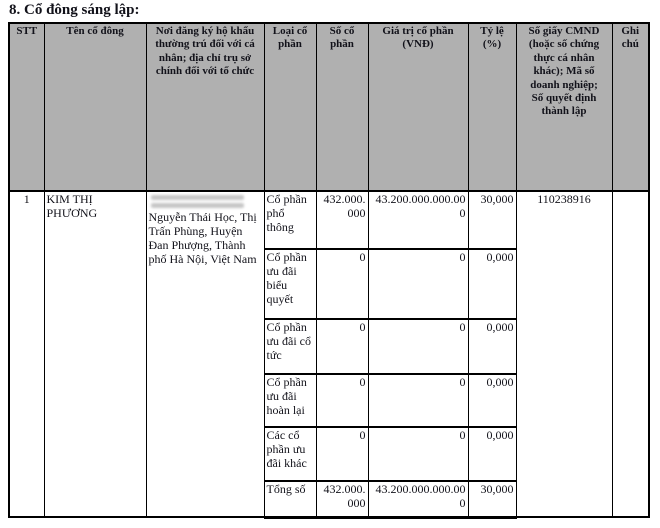  I want to click on table-row: Cổ phần ưu đãi hoàn lại 0 0 0,000, so click(329, 400).